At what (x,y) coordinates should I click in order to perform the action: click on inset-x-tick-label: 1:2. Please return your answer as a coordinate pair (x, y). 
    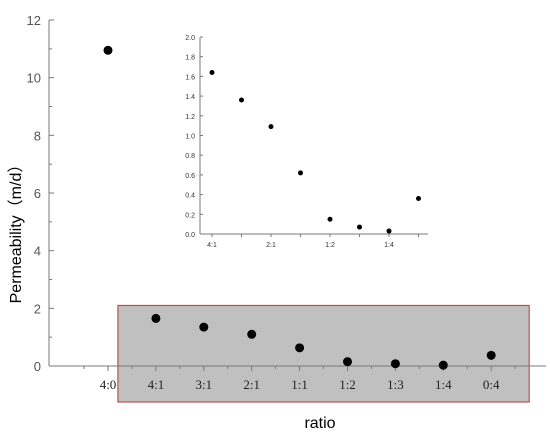
    Looking at the image, I should click on (330, 245).